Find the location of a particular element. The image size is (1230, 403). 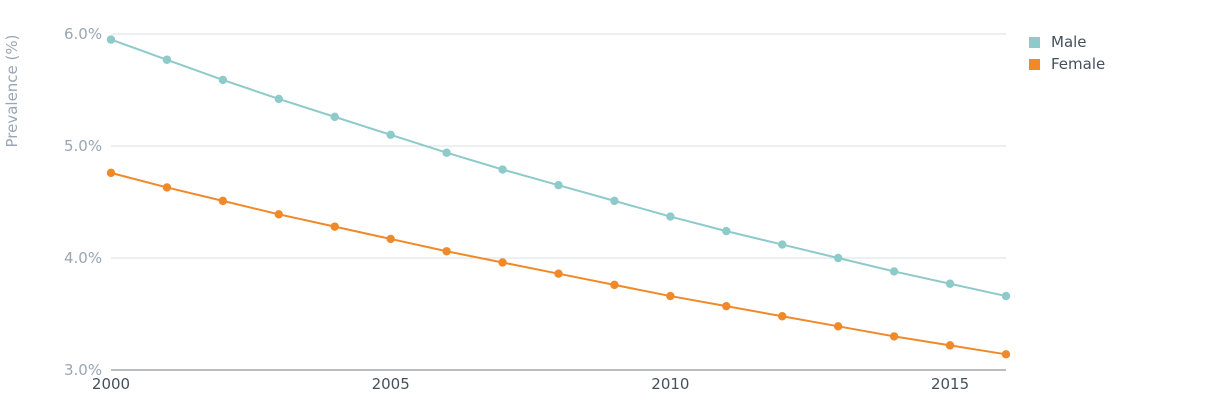

x-tick-label: 2010 is located at coordinates (670, 384).